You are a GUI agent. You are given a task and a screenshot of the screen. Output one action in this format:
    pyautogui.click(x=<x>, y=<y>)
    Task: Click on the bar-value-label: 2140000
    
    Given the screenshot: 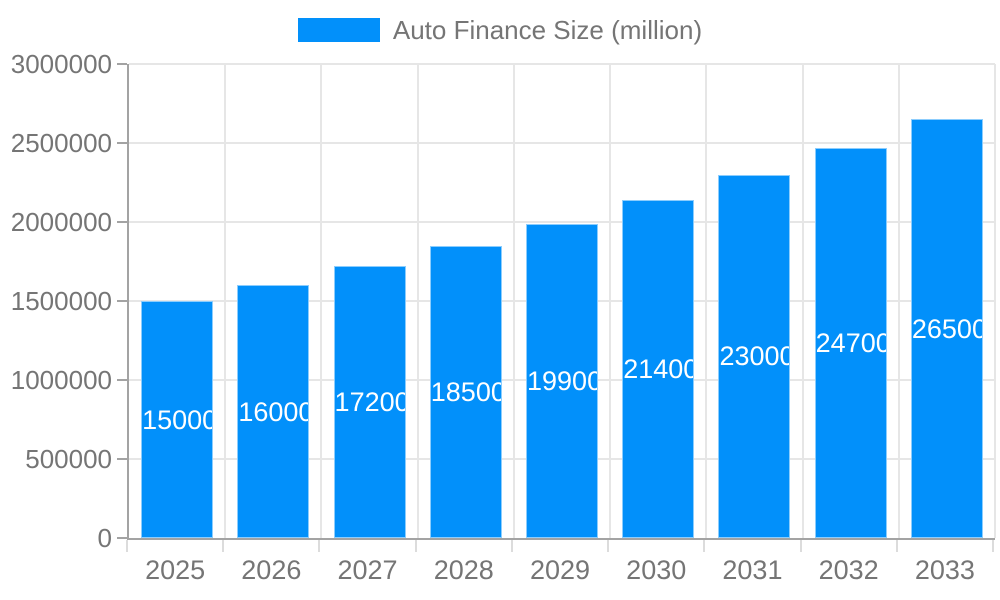 What is the action you would take?
    pyautogui.click(x=658, y=368)
    